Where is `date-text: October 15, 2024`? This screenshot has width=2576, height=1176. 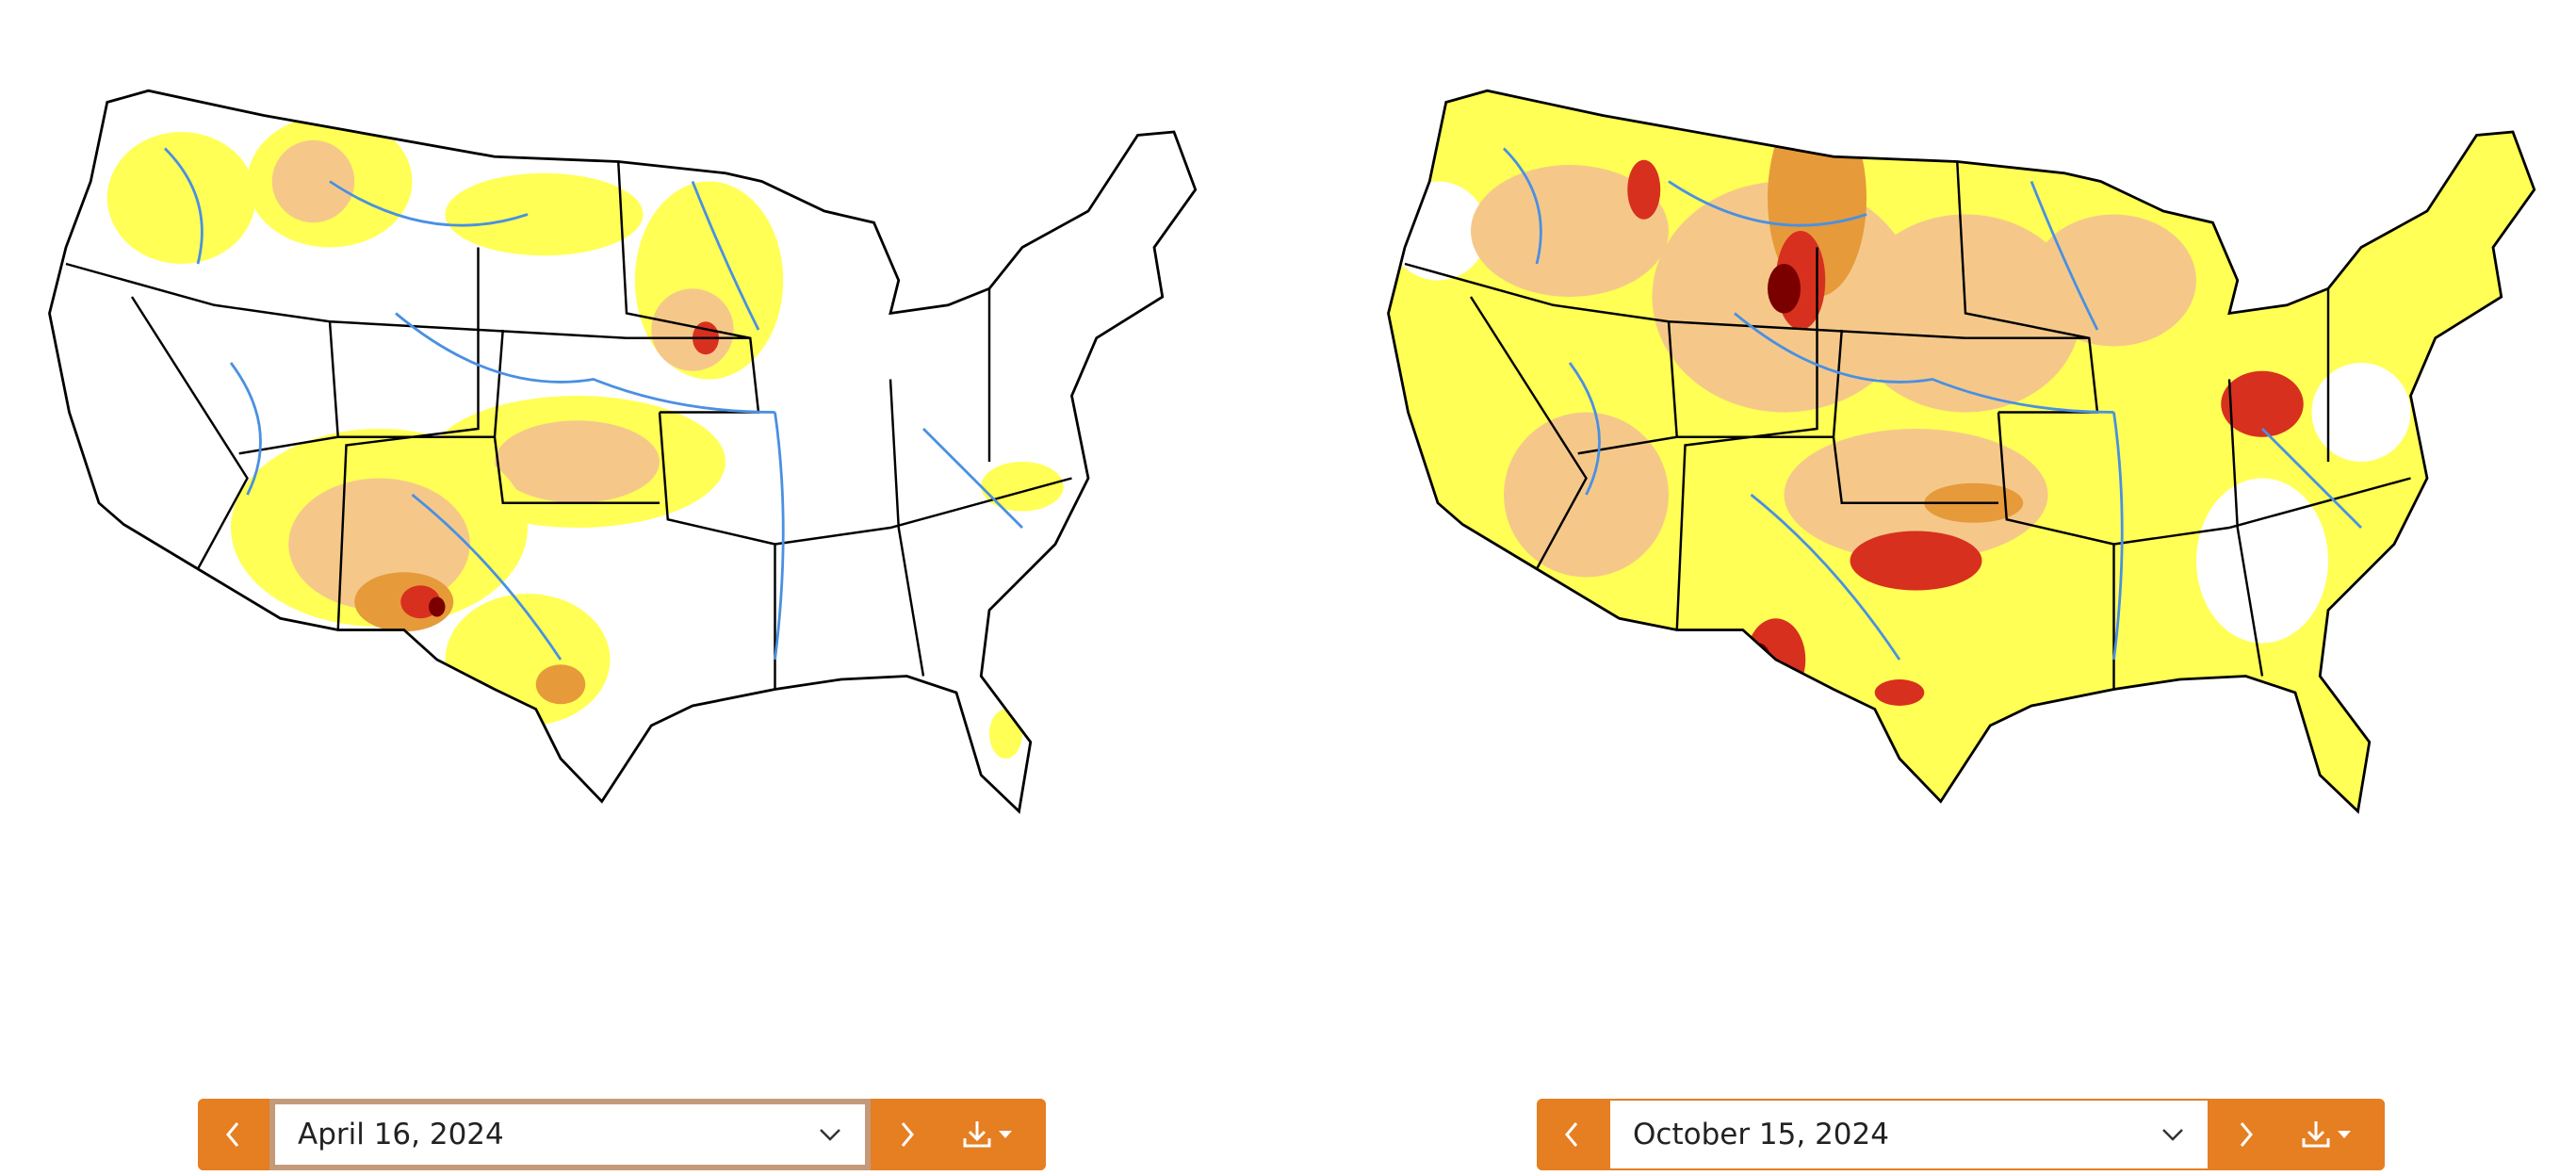
date-text: October 15, 2024 is located at coordinates (1761, 1135).